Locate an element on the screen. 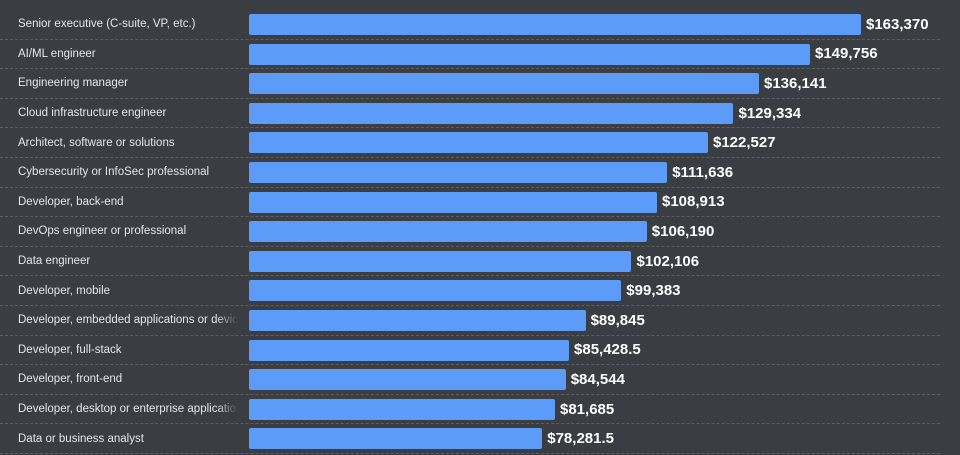 The height and width of the screenshot is (455, 960). category-label: Cloud infrastructure engineer is located at coordinates (128, 113).